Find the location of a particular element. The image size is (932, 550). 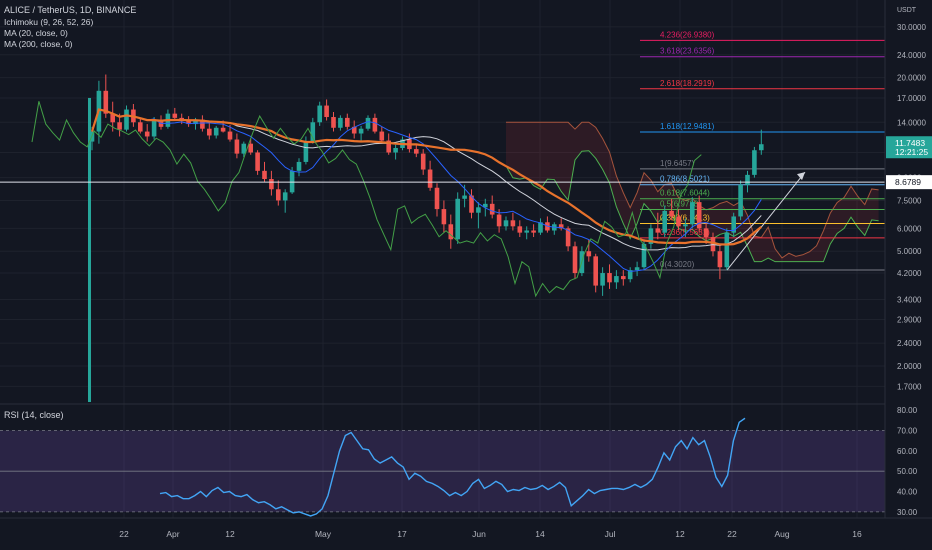

cloud-fill is located at coordinates (692, 192).